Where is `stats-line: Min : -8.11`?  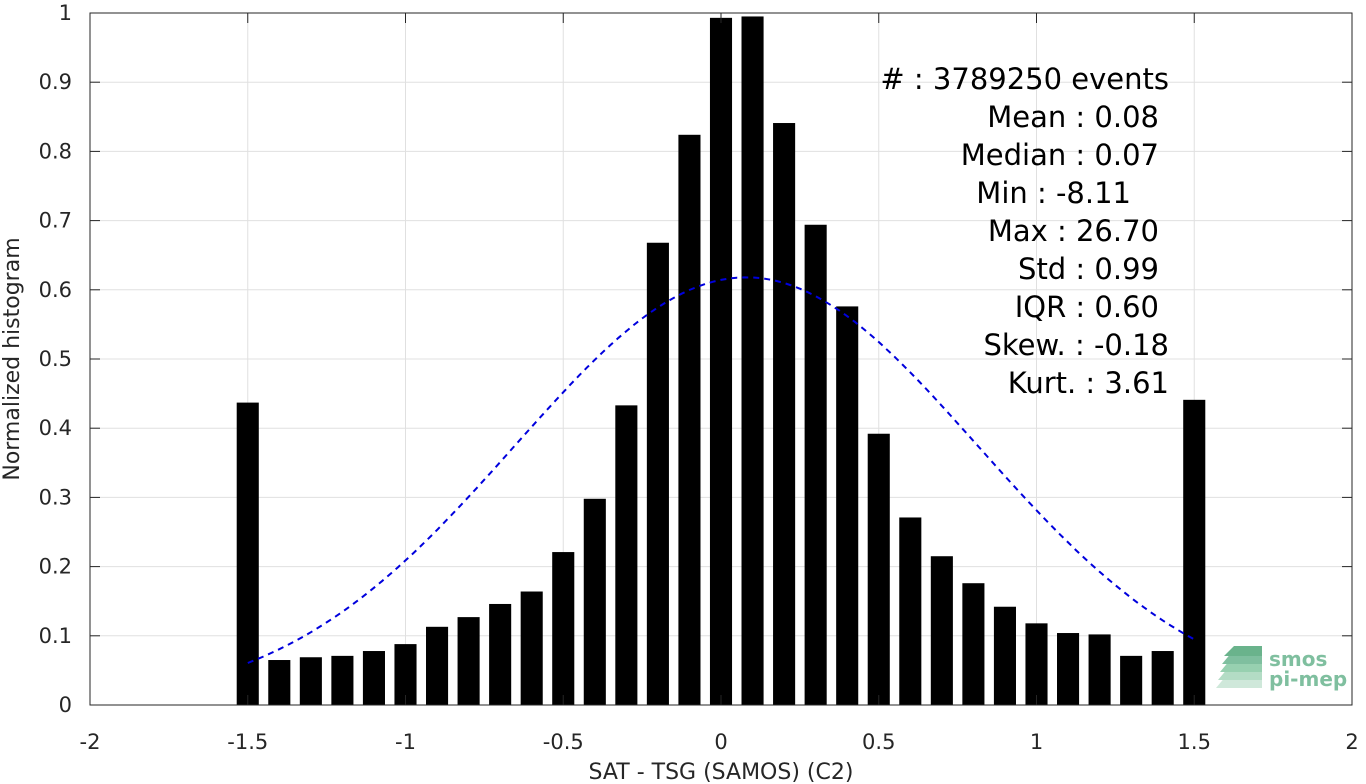 stats-line: Min : -8.11 is located at coordinates (1053, 193).